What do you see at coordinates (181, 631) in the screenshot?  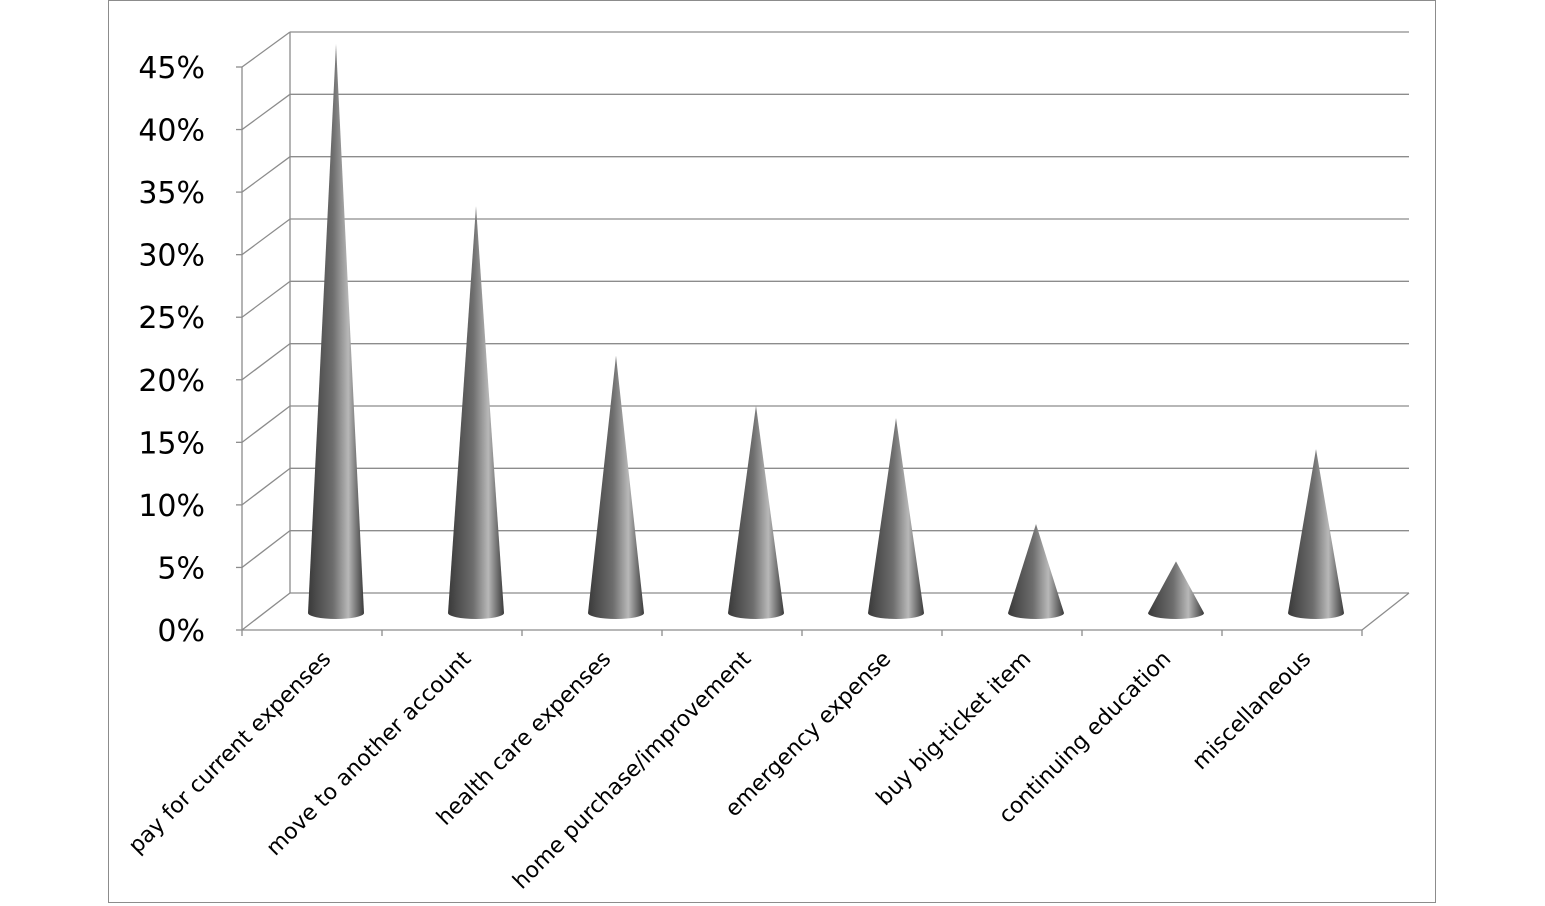 I see `y-tick-label: 0%` at bounding box center [181, 631].